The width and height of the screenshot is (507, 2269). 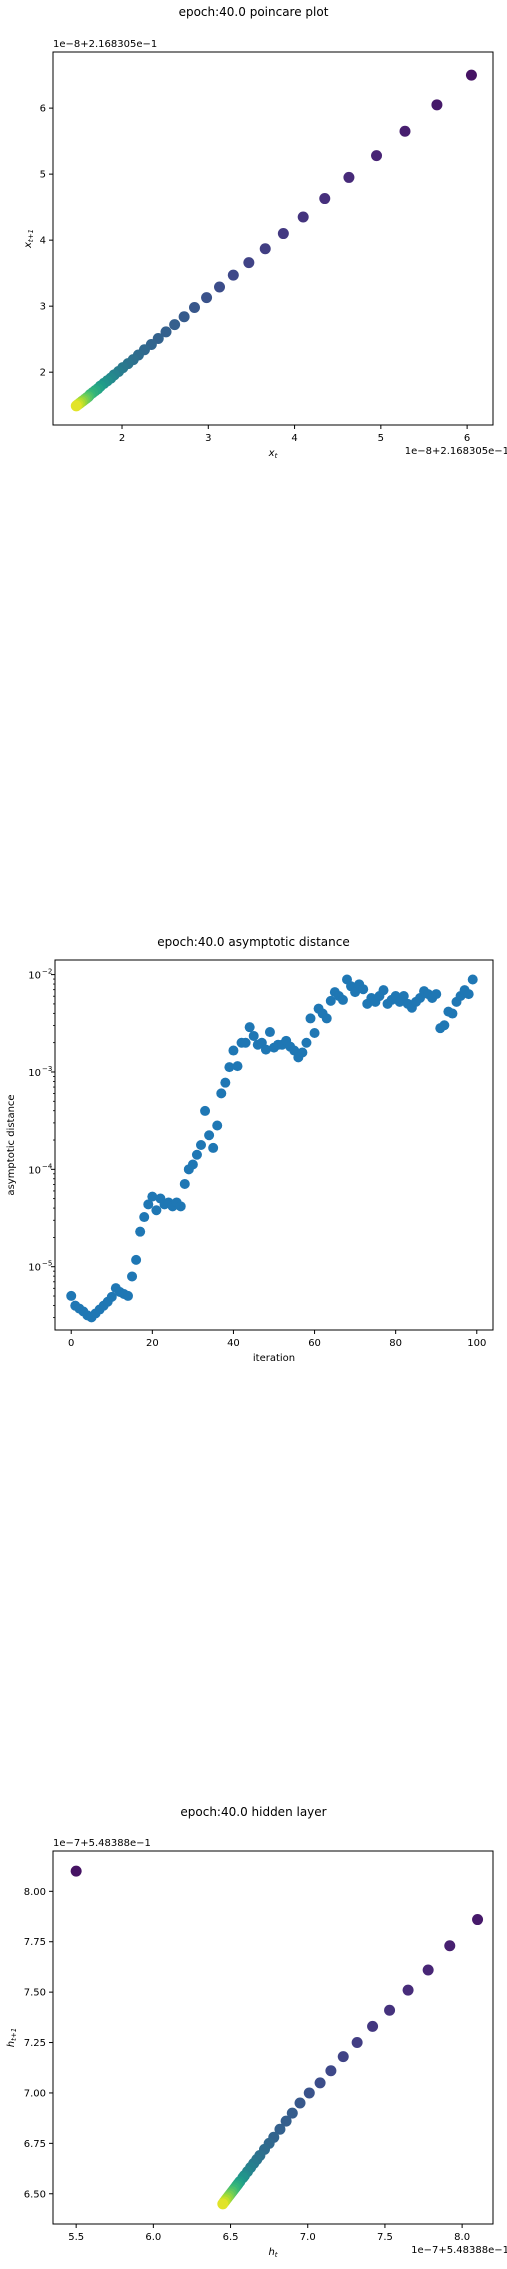 What do you see at coordinates (385, 2237) in the screenshot?
I see `hidden-x-tick-label: 7.5` at bounding box center [385, 2237].